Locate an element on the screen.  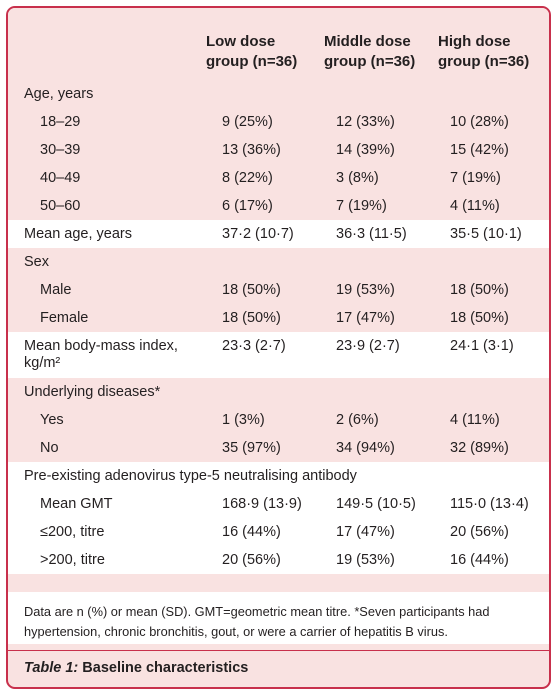
row-value: 9 (25%) is located at coordinates (247, 122).